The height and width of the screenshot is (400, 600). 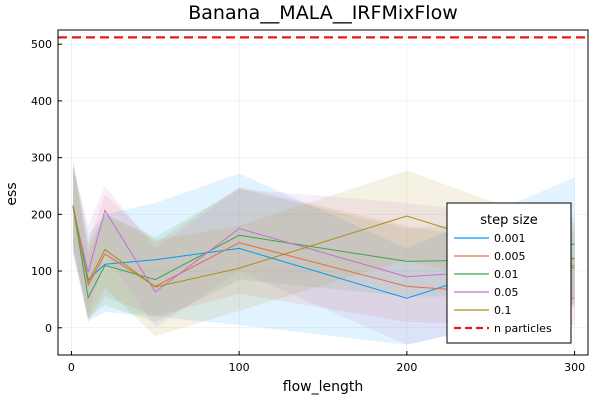 I want to click on y-tick-label: 200, so click(x=41, y=214).